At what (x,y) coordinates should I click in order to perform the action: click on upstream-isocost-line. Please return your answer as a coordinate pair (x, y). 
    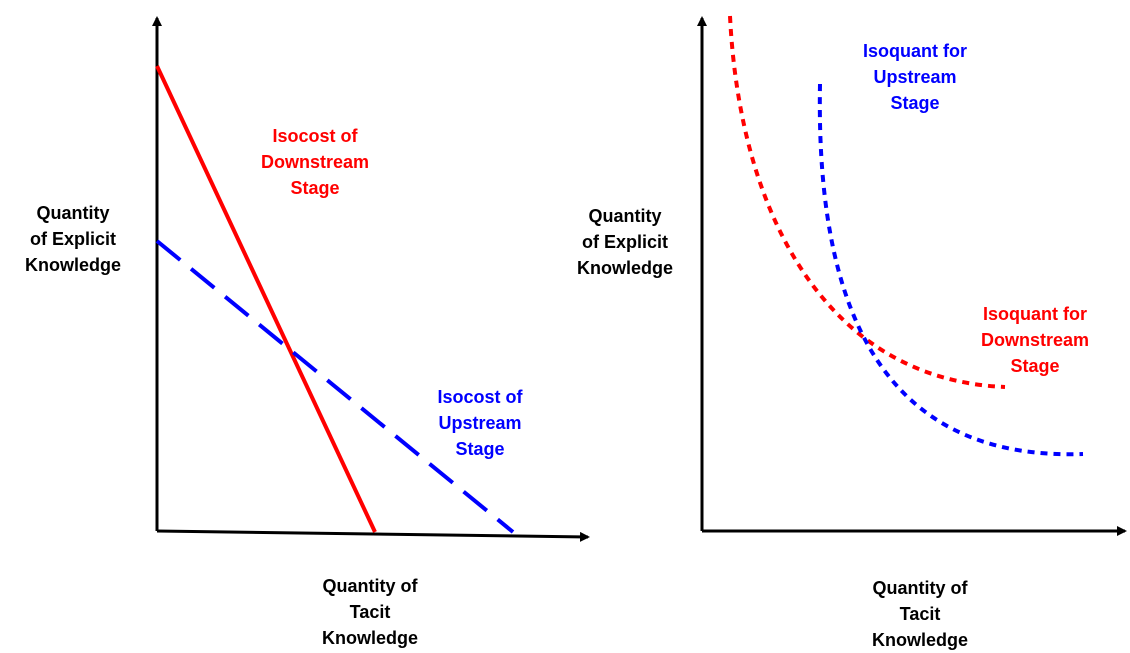
    Looking at the image, I should click on (335, 386).